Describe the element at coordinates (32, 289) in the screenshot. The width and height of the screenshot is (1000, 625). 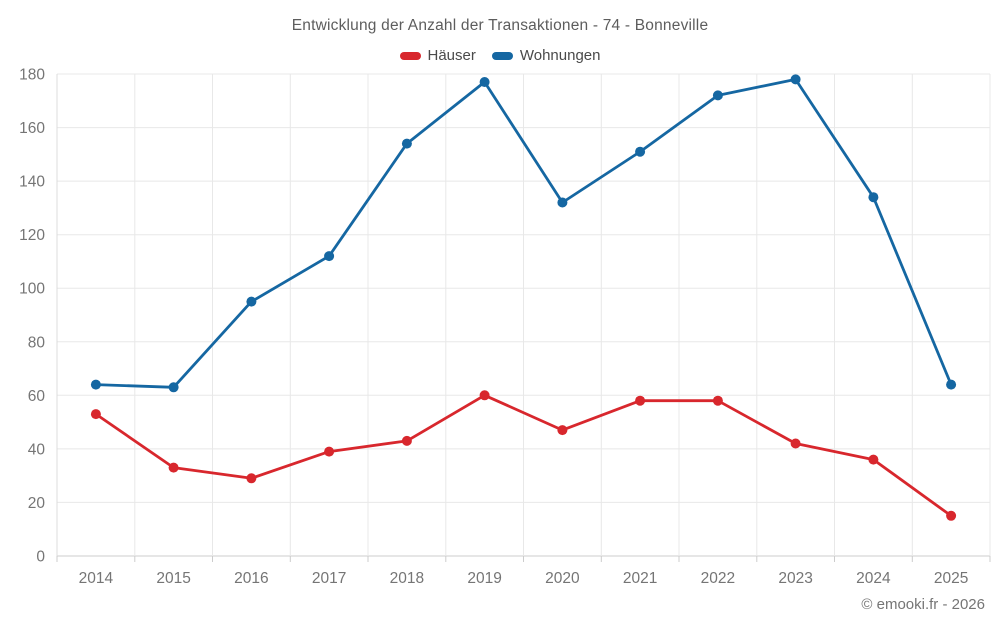
I see `y-tick-label: 100` at that location.